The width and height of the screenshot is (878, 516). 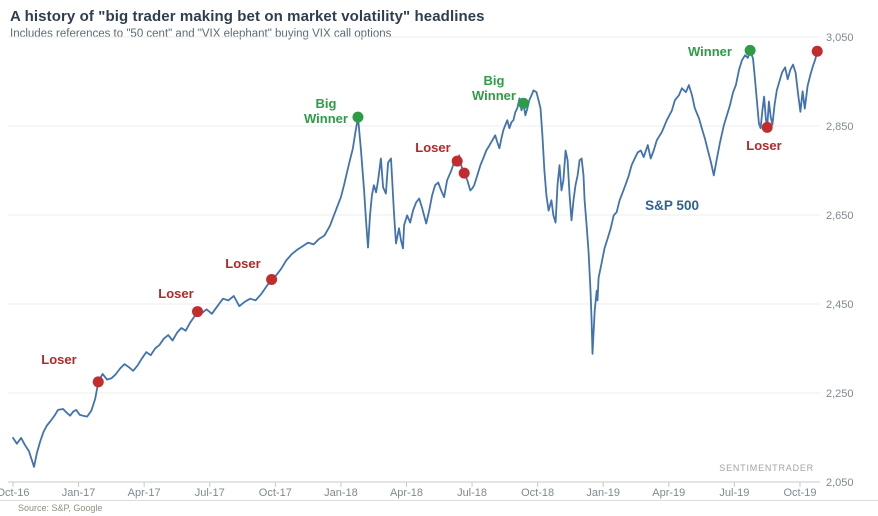 What do you see at coordinates (406, 493) in the screenshot?
I see `x-tick-label: Apr-18` at bounding box center [406, 493].